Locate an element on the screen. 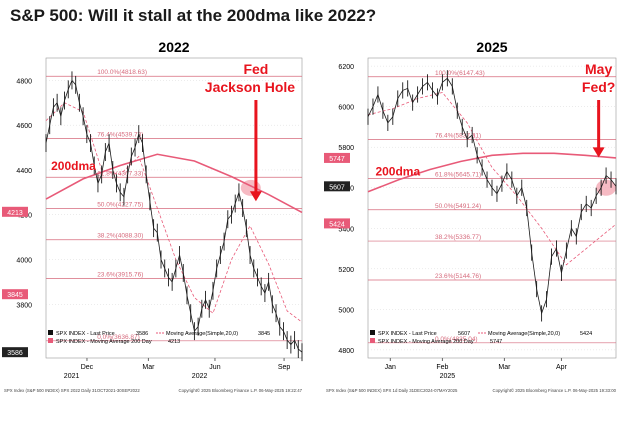 The height and width of the screenshot is (421, 624). fib-level-label: 38.2%(4088.30) is located at coordinates (120, 236).